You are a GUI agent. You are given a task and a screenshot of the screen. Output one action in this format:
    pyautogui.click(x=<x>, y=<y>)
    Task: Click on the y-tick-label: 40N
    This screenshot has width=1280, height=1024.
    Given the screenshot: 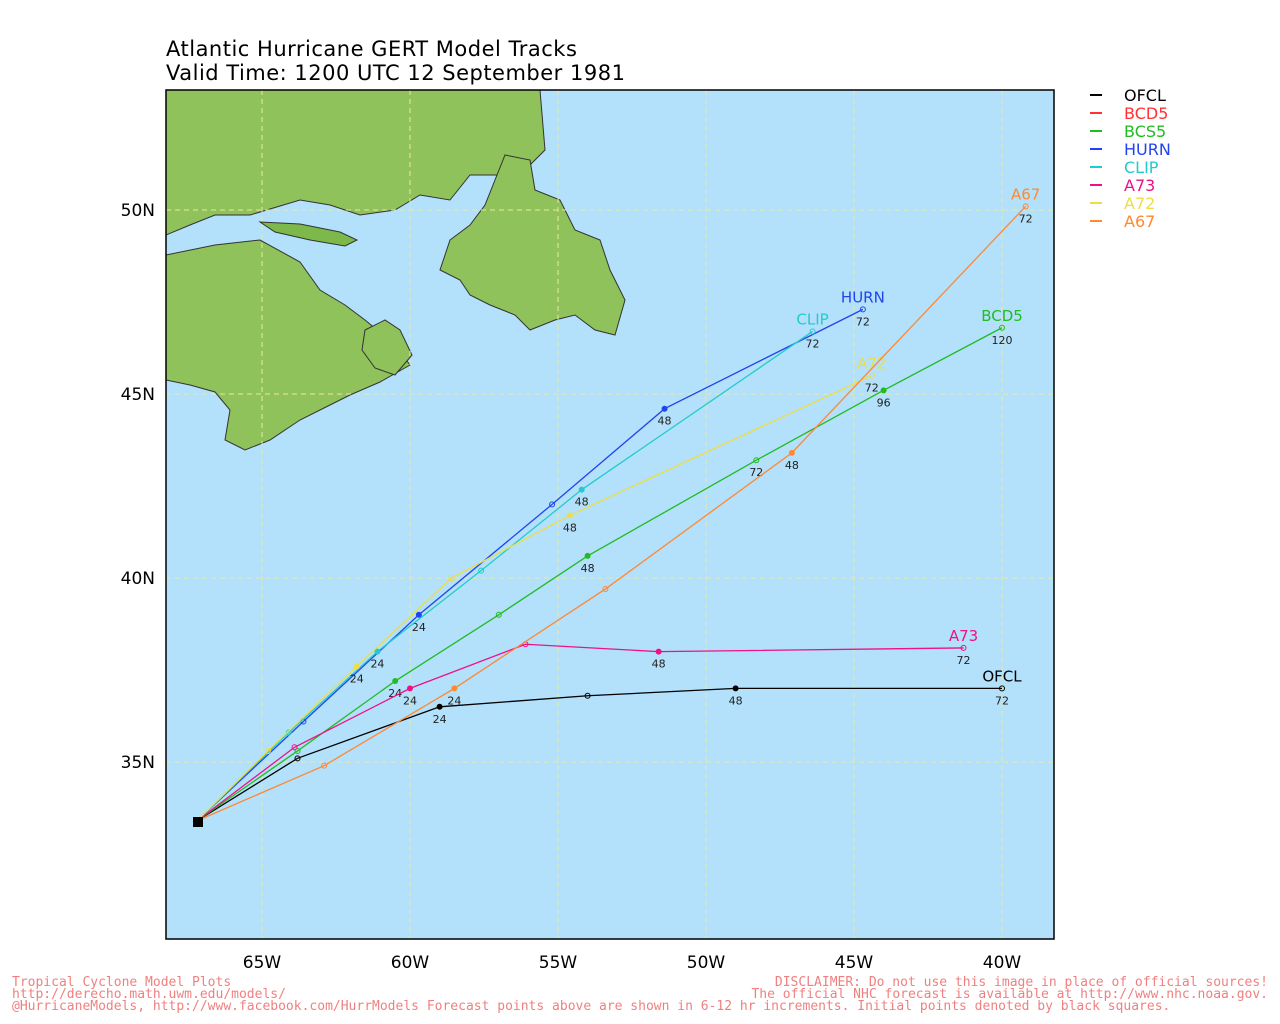 What is the action you would take?
    pyautogui.click(x=138, y=579)
    